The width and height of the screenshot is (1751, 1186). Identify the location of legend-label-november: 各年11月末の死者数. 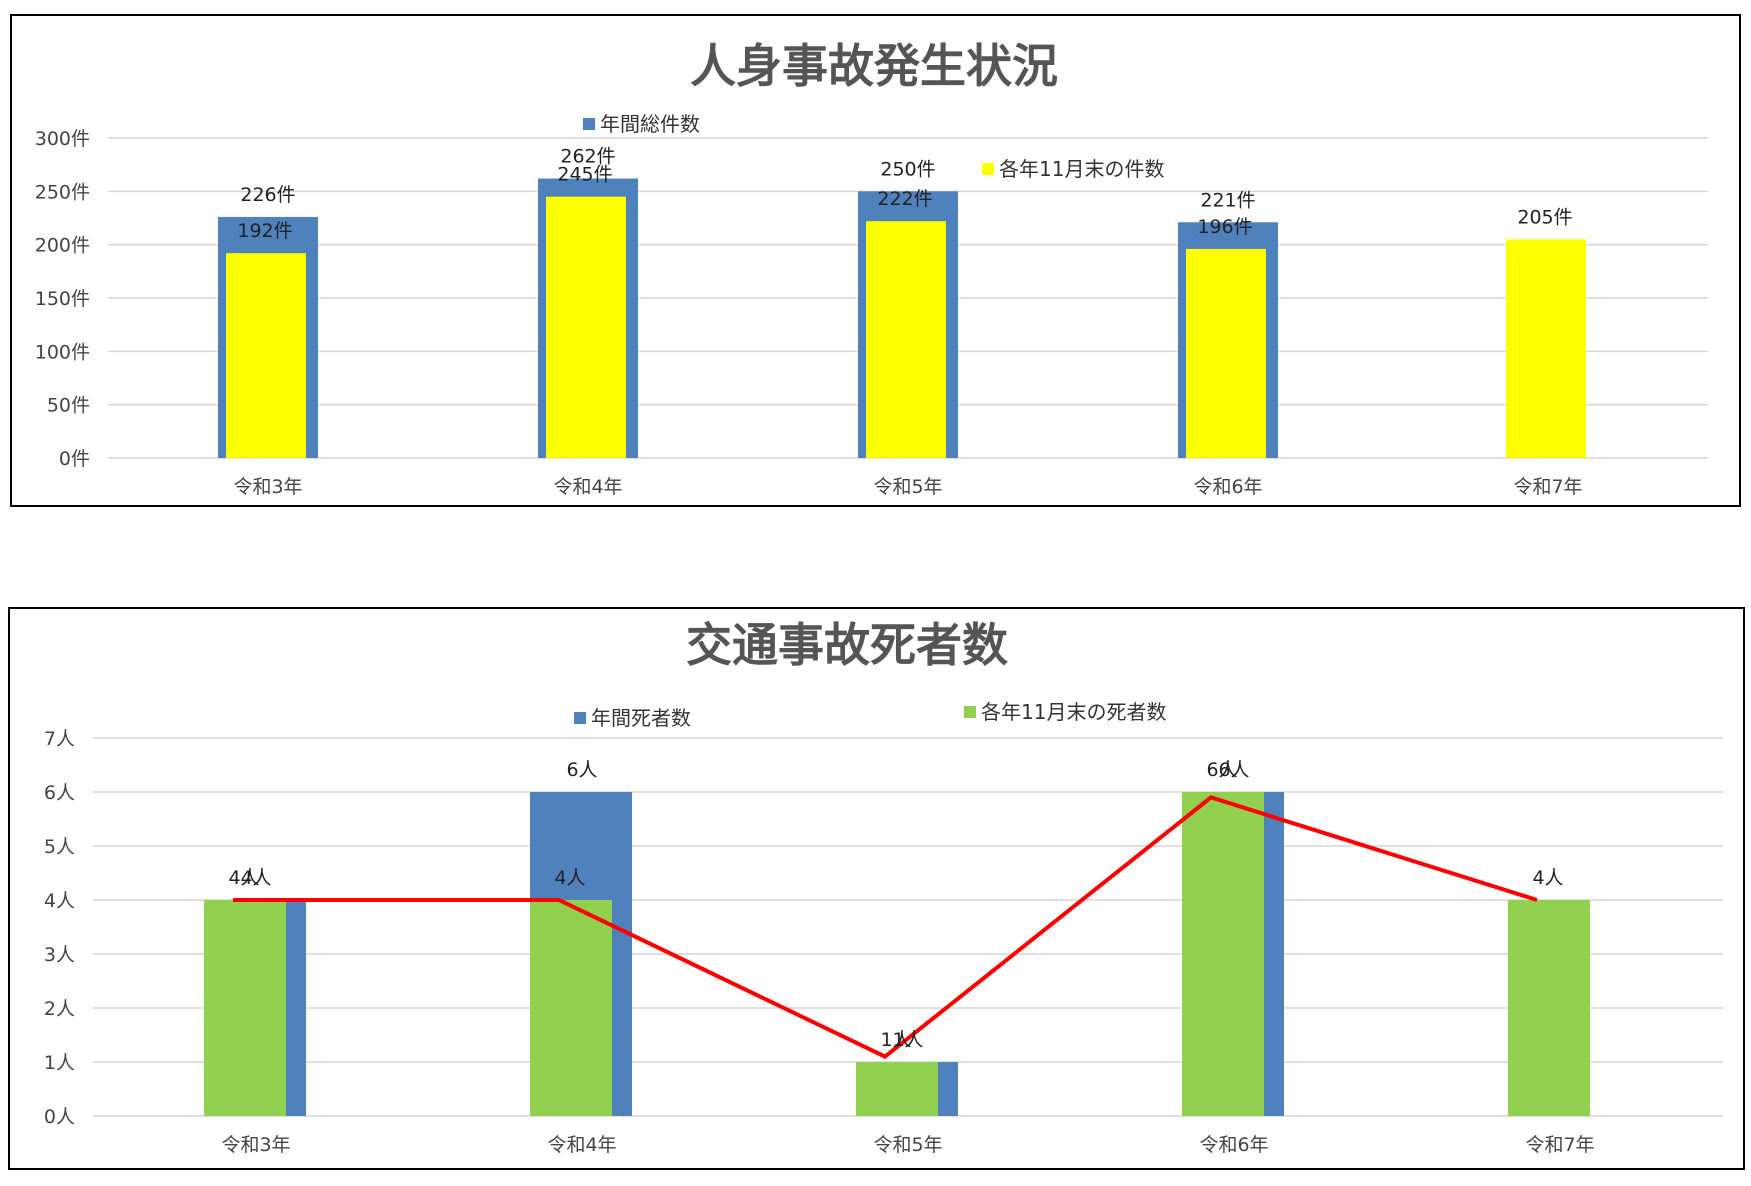
(1073, 712).